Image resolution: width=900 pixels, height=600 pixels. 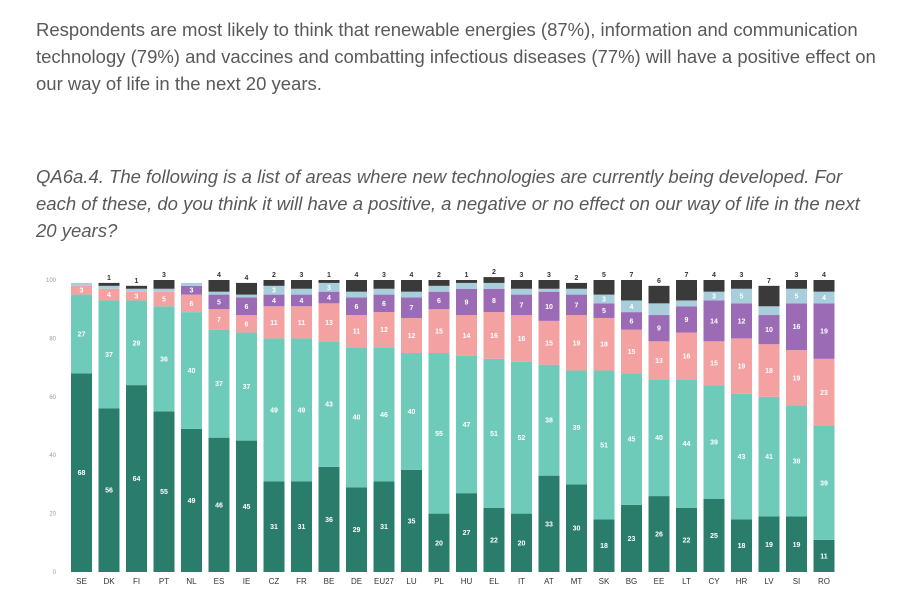 What do you see at coordinates (824, 581) in the screenshot?
I see `x-tick-label: RO` at bounding box center [824, 581].